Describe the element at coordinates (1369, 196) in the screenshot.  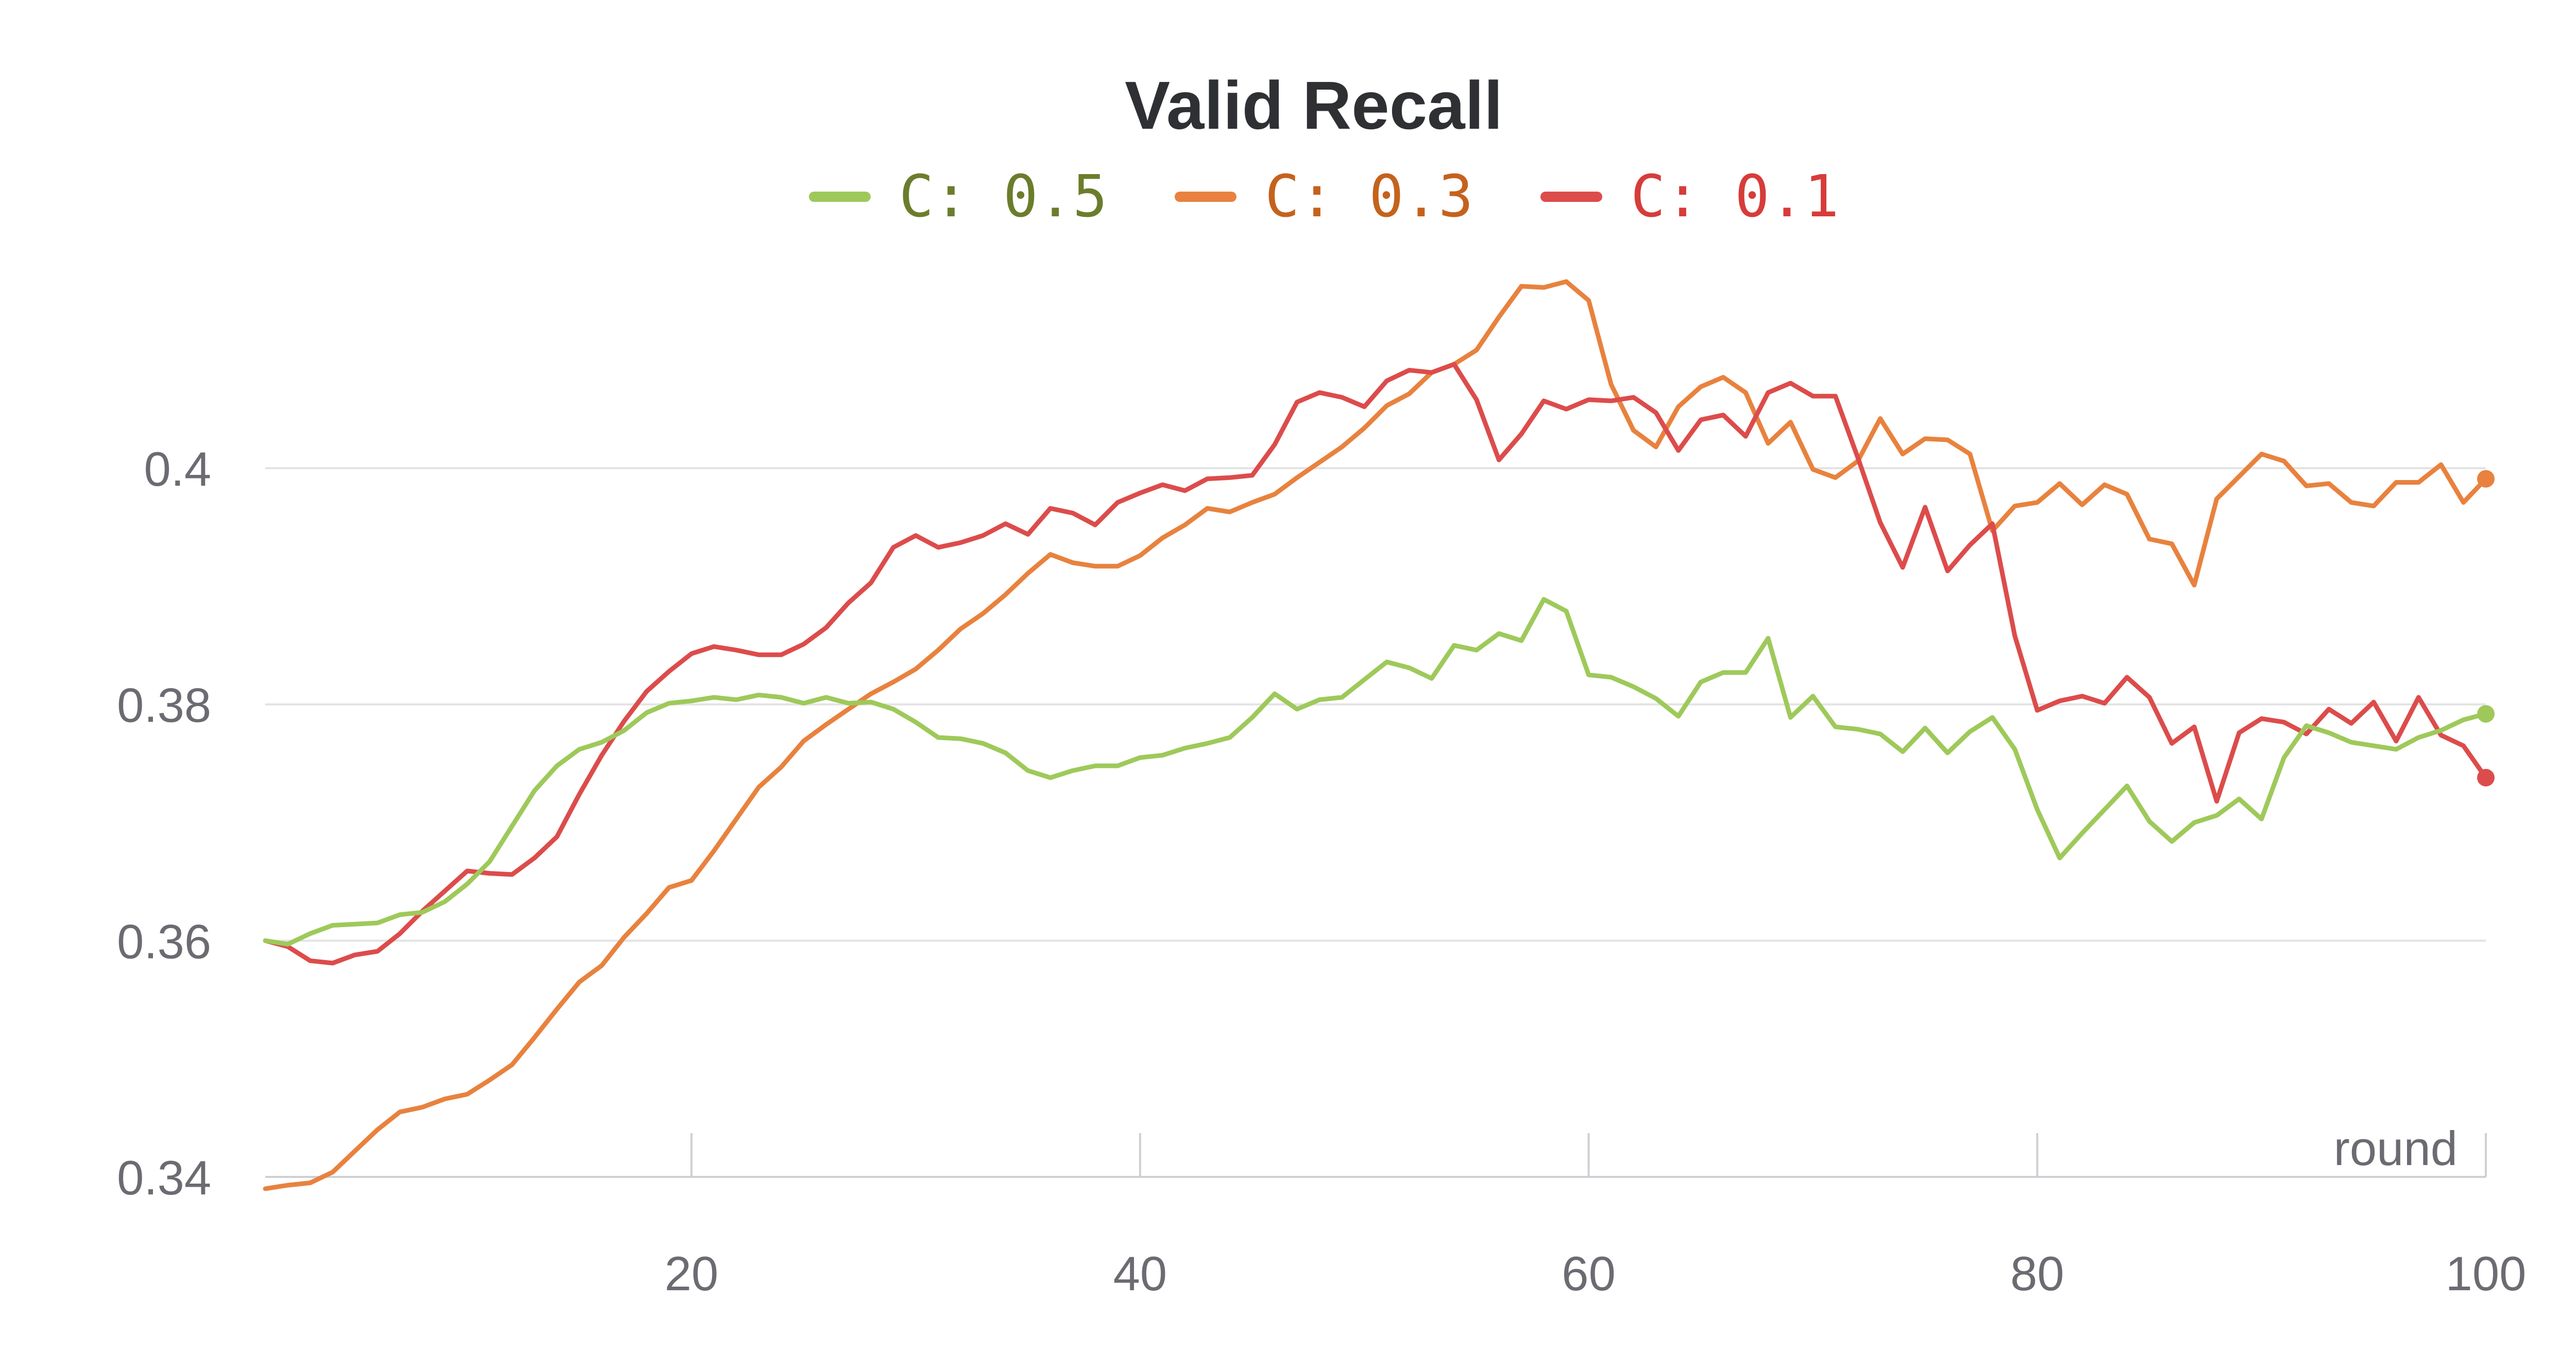
I see `legend-label: C: 0.3` at that location.